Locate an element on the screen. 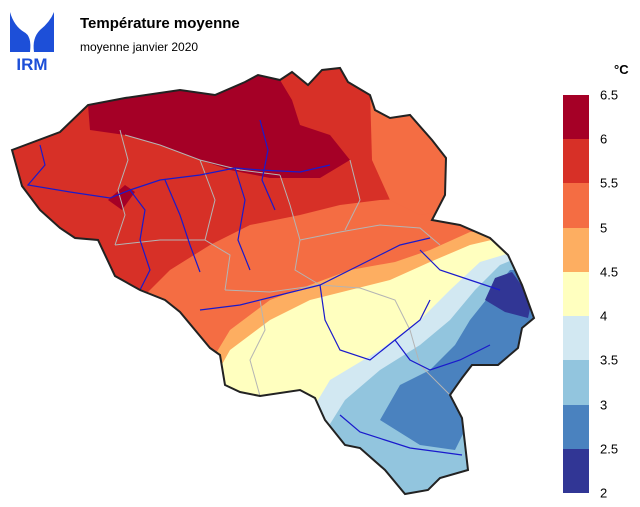 Image resolution: width=640 pixels, height=507 pixels. legend-tick-label: 3 is located at coordinates (604, 405).